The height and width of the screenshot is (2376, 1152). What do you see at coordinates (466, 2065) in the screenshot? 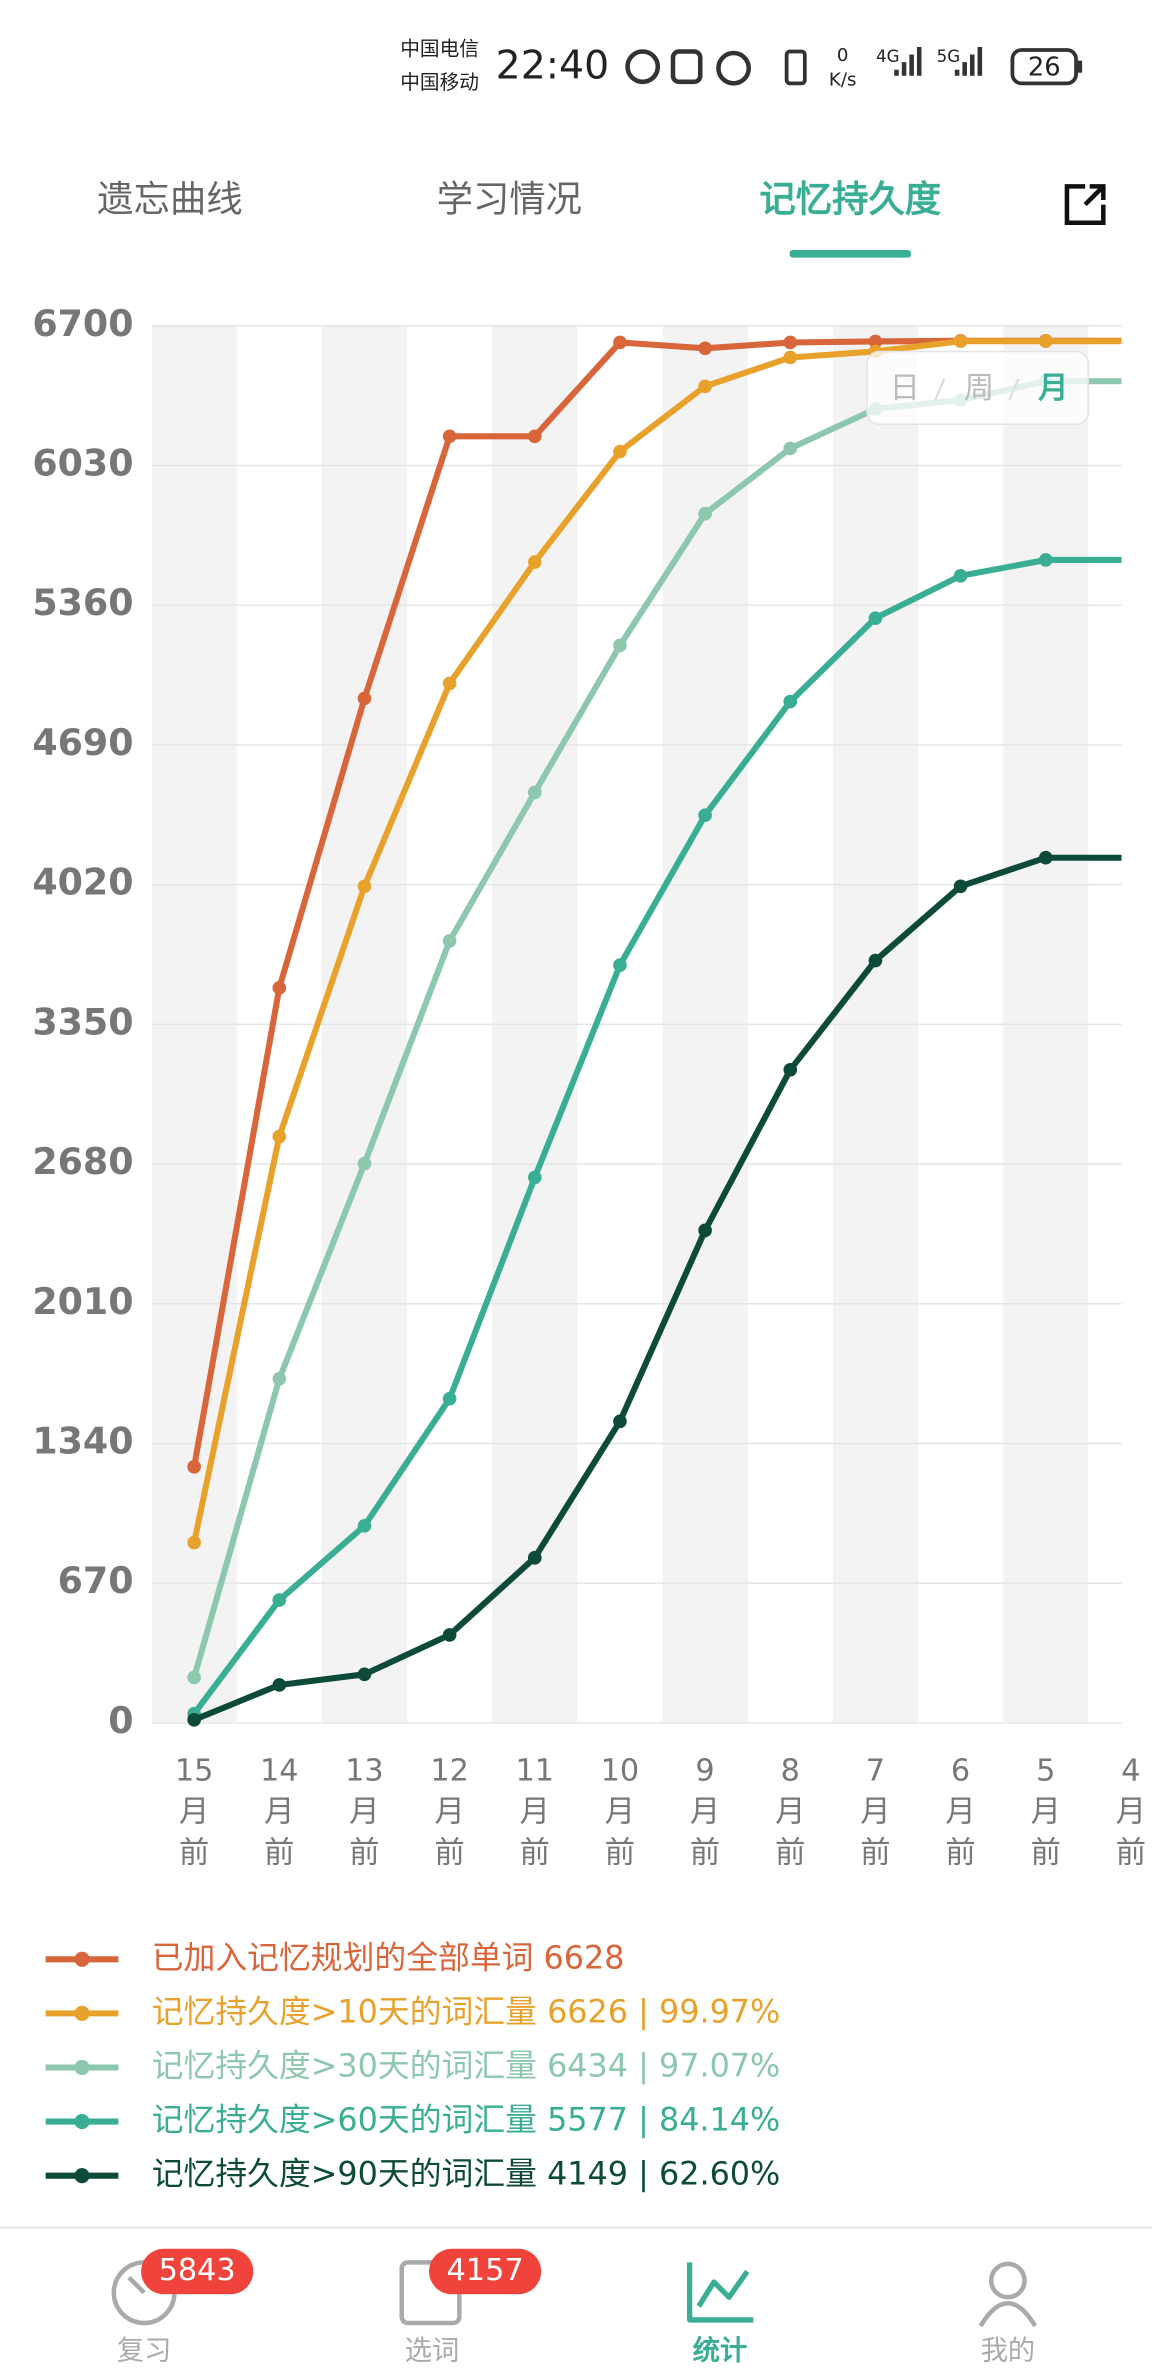
I see `legend-label: 记忆持久度>30天的词汇量 6434 | 97.07%` at bounding box center [466, 2065].